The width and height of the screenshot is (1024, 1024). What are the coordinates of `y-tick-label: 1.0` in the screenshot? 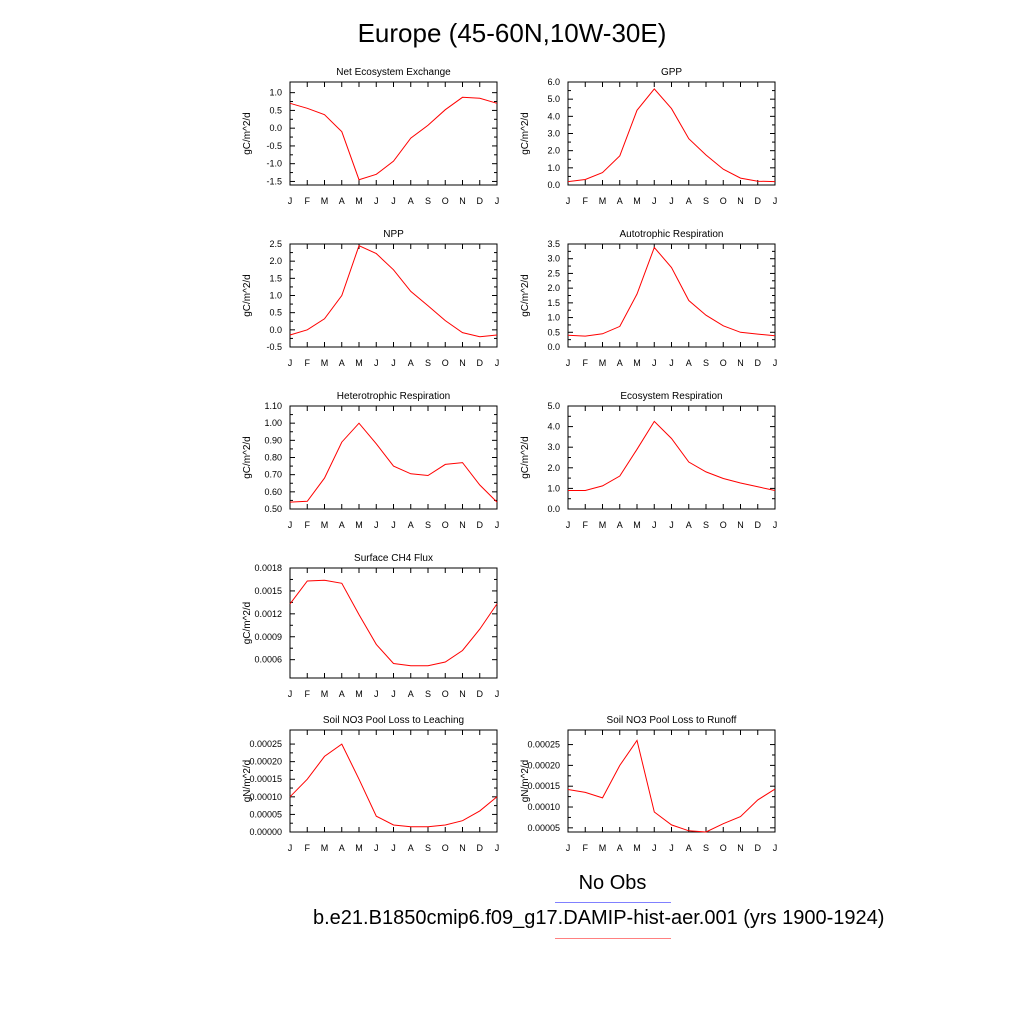 It's located at (275, 296).